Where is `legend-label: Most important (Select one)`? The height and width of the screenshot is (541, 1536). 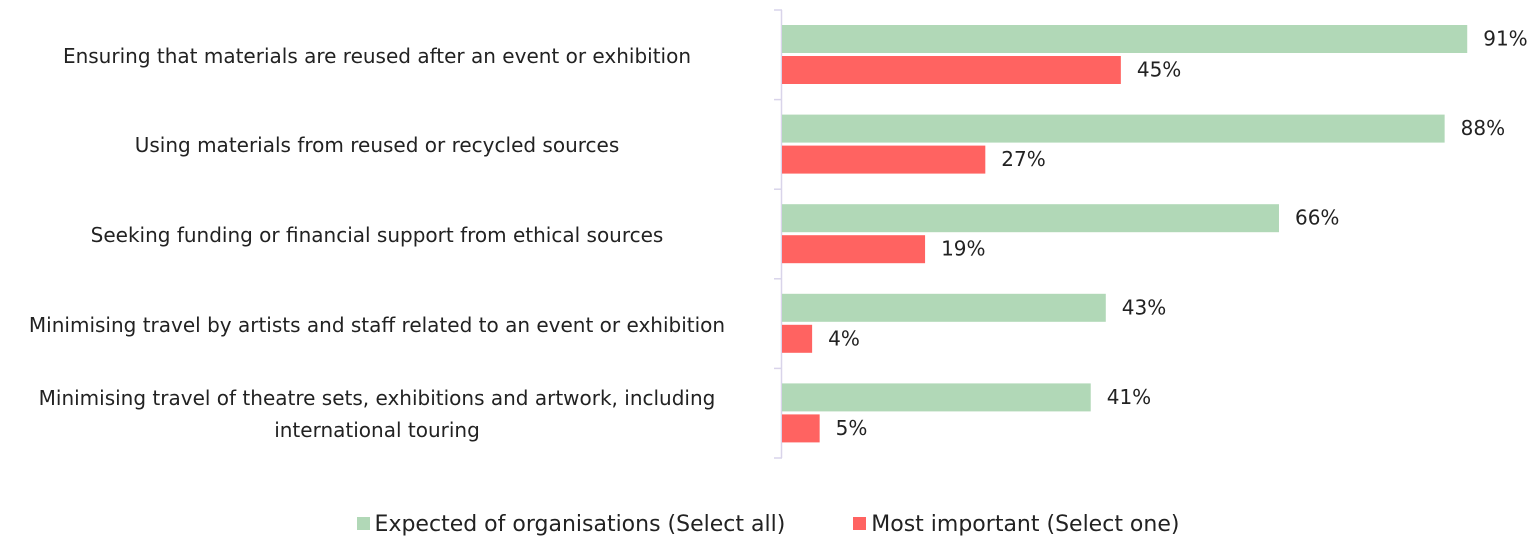 legend-label: Most important (Select one) is located at coordinates (1025, 524).